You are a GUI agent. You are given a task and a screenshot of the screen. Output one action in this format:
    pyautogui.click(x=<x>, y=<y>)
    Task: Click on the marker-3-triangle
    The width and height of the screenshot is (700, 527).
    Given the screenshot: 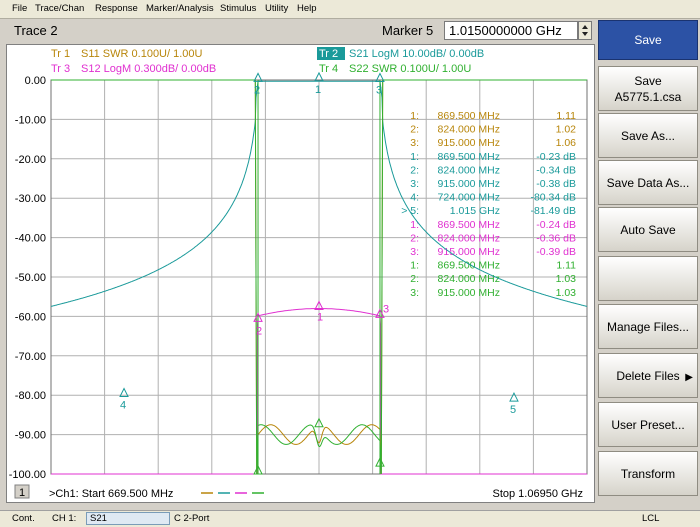 What is the action you would take?
    pyautogui.click(x=380, y=77)
    